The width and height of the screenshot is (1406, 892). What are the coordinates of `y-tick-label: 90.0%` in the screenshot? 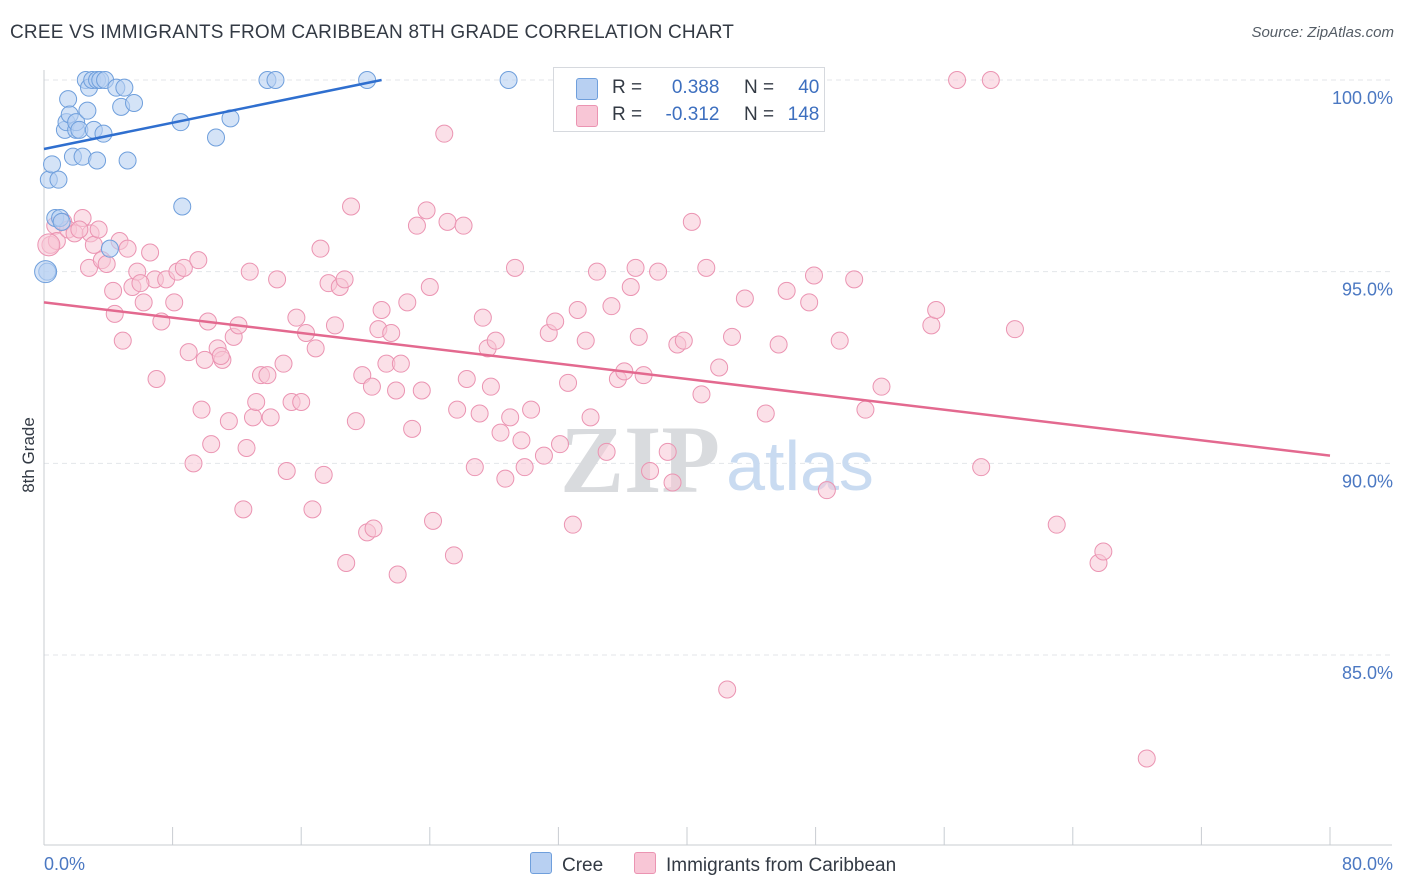 It's located at (1367, 481).